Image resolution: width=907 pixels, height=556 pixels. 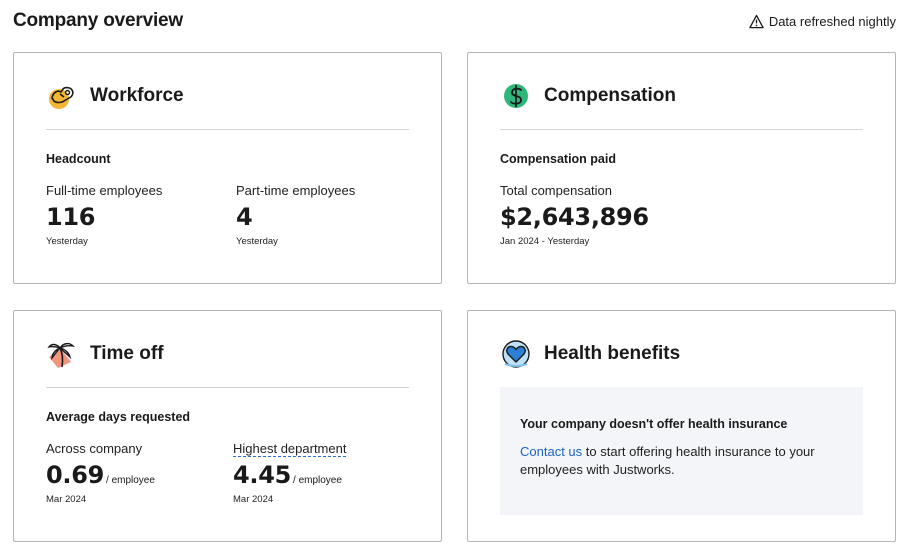 I want to click on health-header: Health benefits, so click(x=590, y=354).